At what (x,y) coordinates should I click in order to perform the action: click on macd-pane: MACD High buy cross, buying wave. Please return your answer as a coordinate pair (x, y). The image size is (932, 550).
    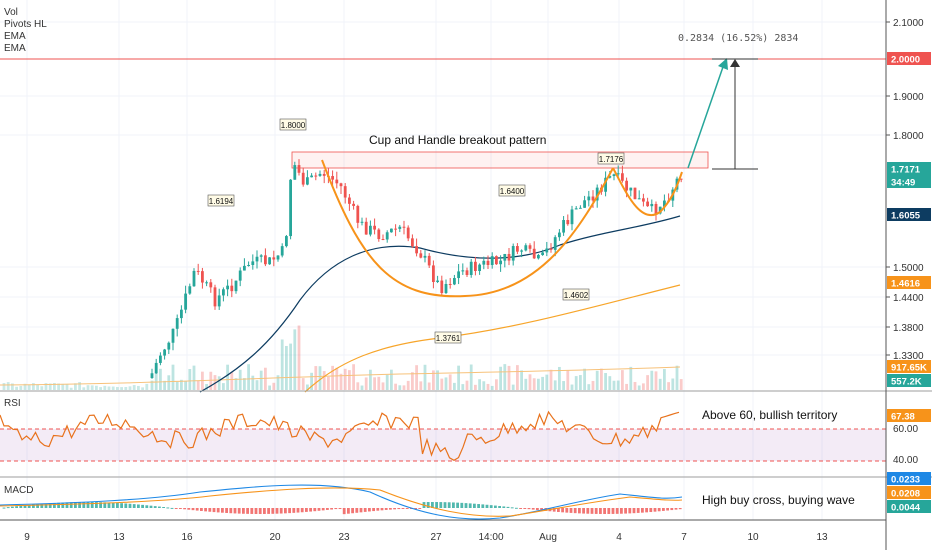
    Looking at the image, I should click on (427, 502).